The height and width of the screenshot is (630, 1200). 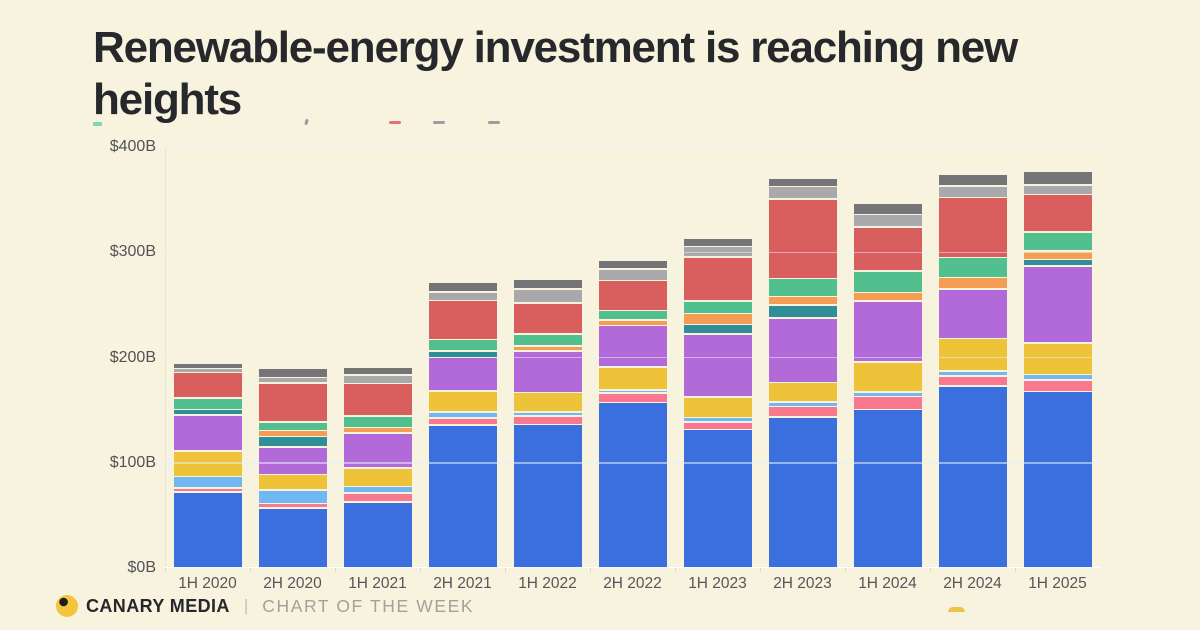 What do you see at coordinates (547, 583) in the screenshot?
I see `x-tick-label: 1H 2022` at bounding box center [547, 583].